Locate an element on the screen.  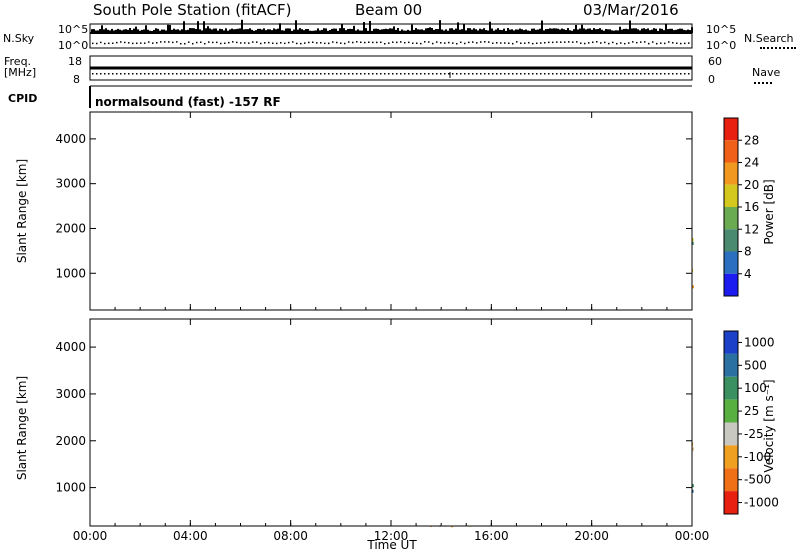
nsearch-trace is located at coordinates (391, 43).